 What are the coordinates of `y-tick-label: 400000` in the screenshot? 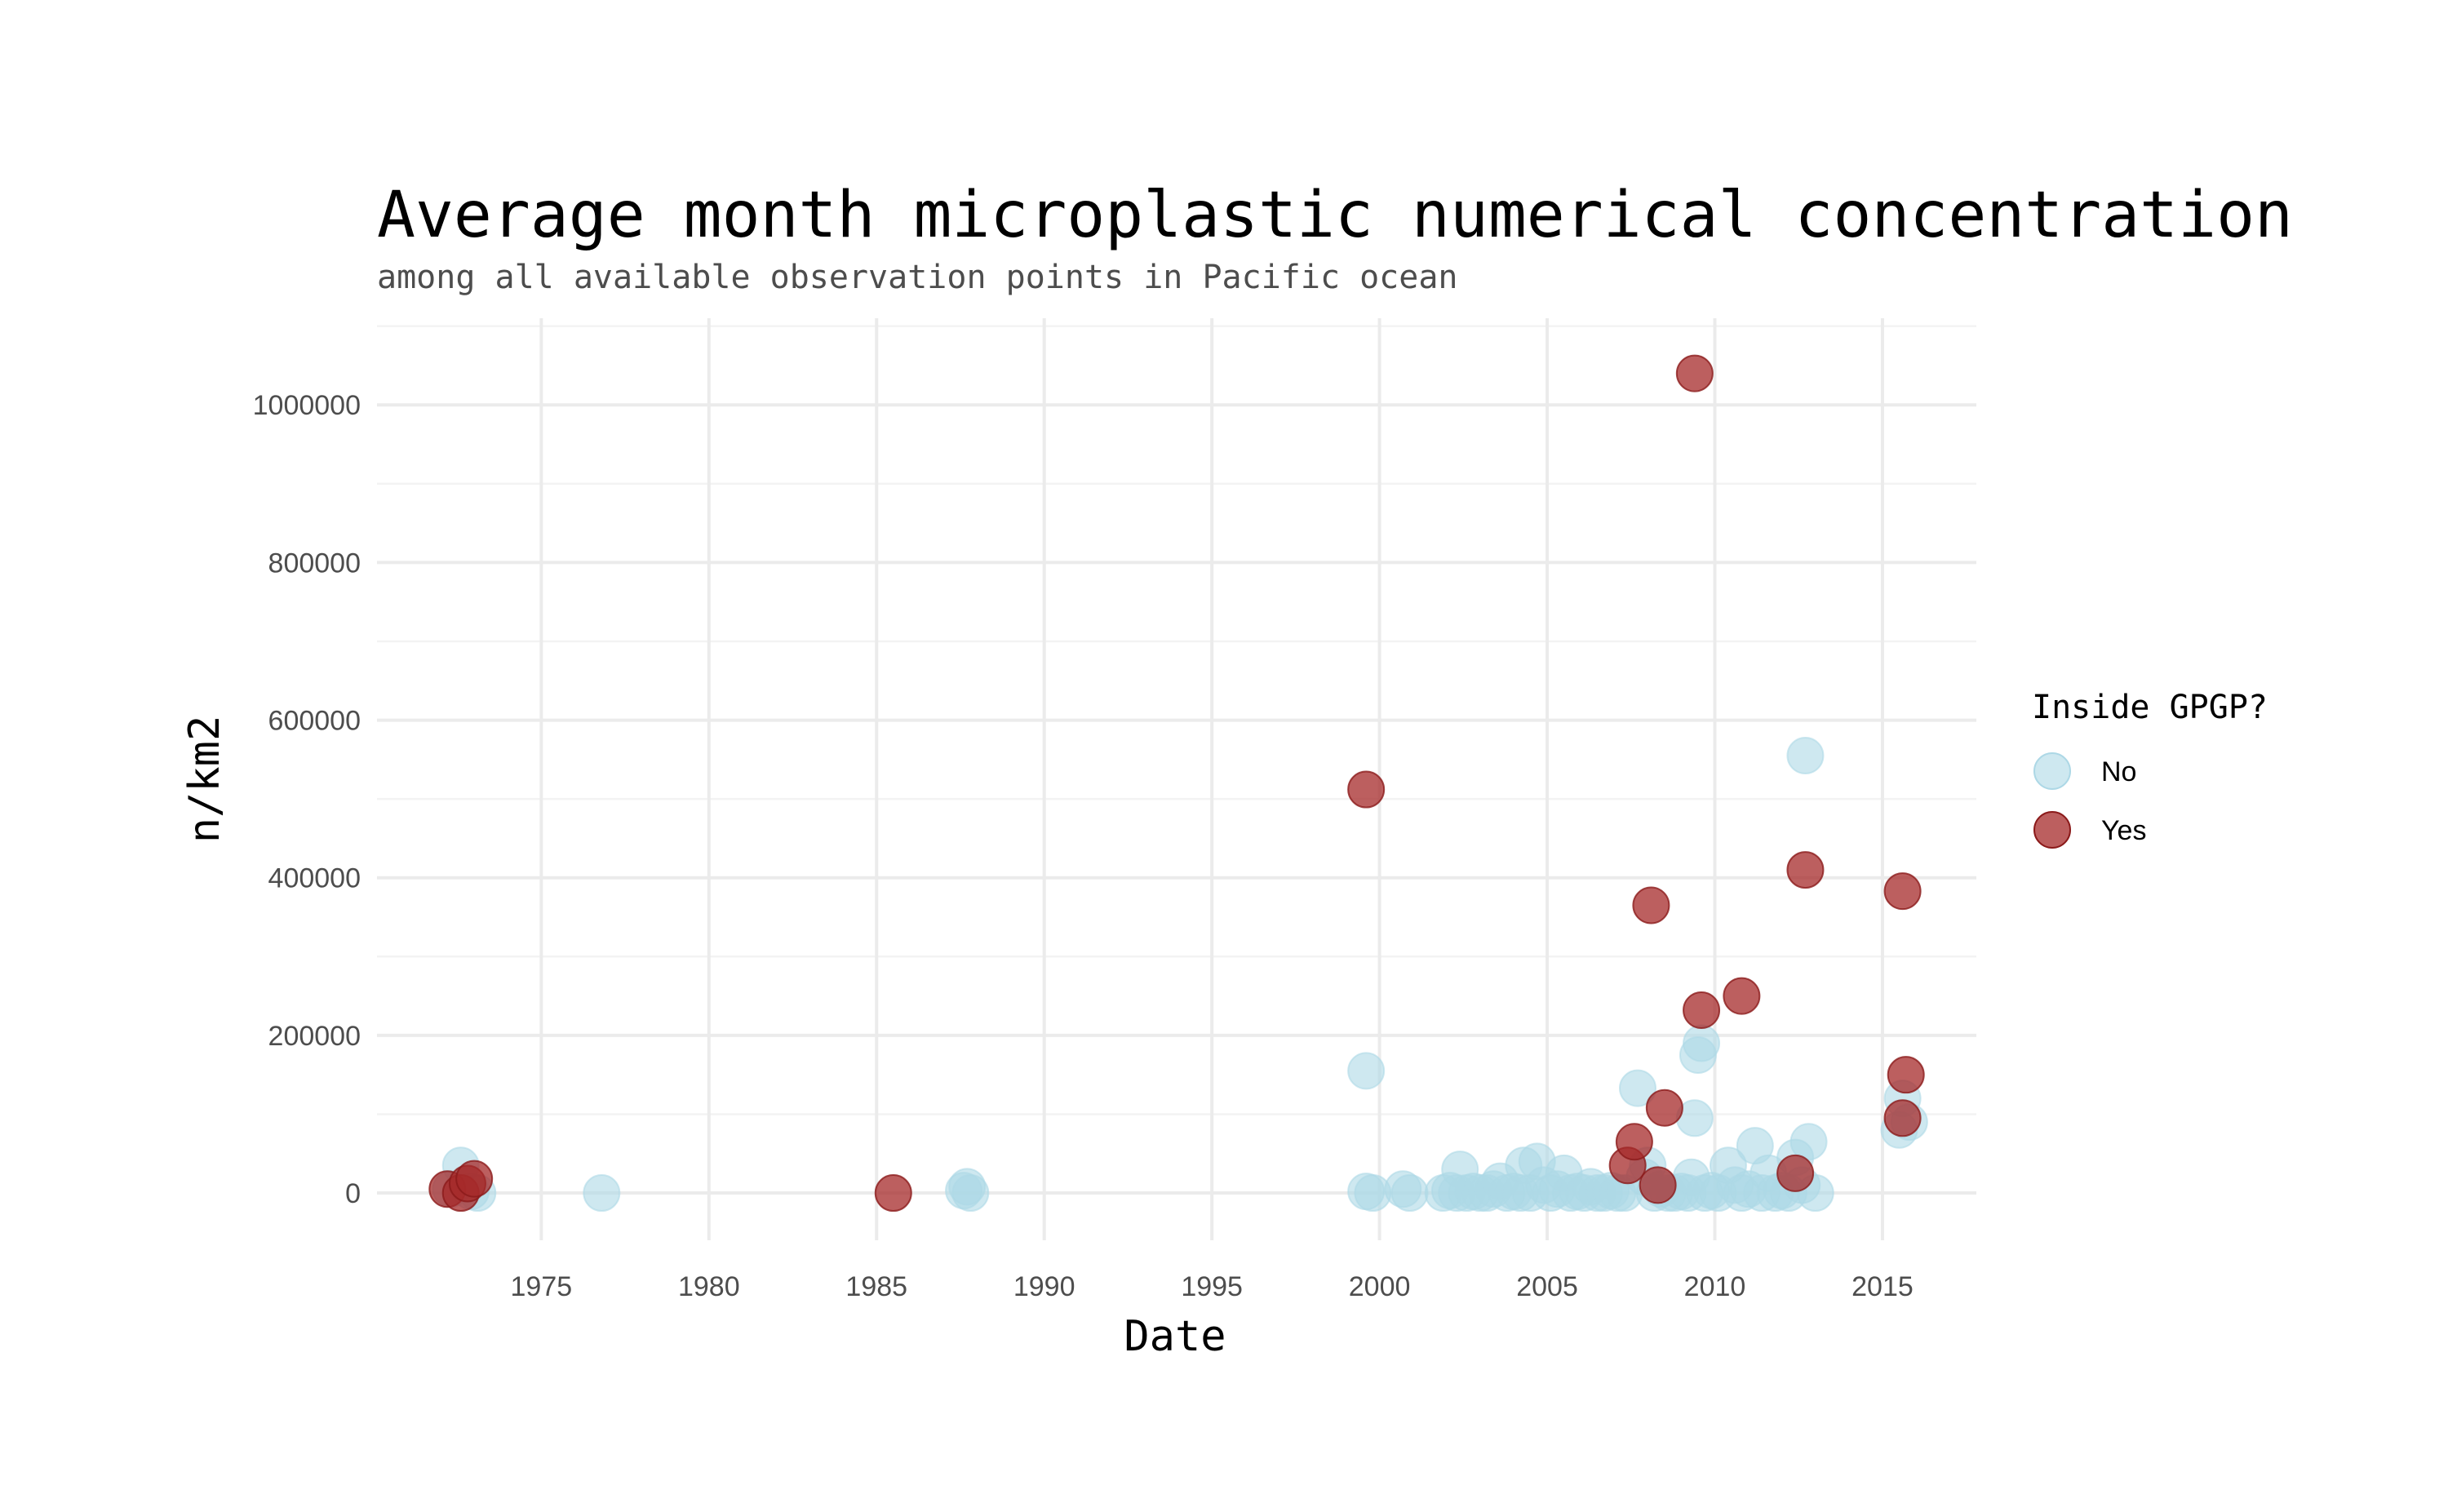 It's located at (314, 878).